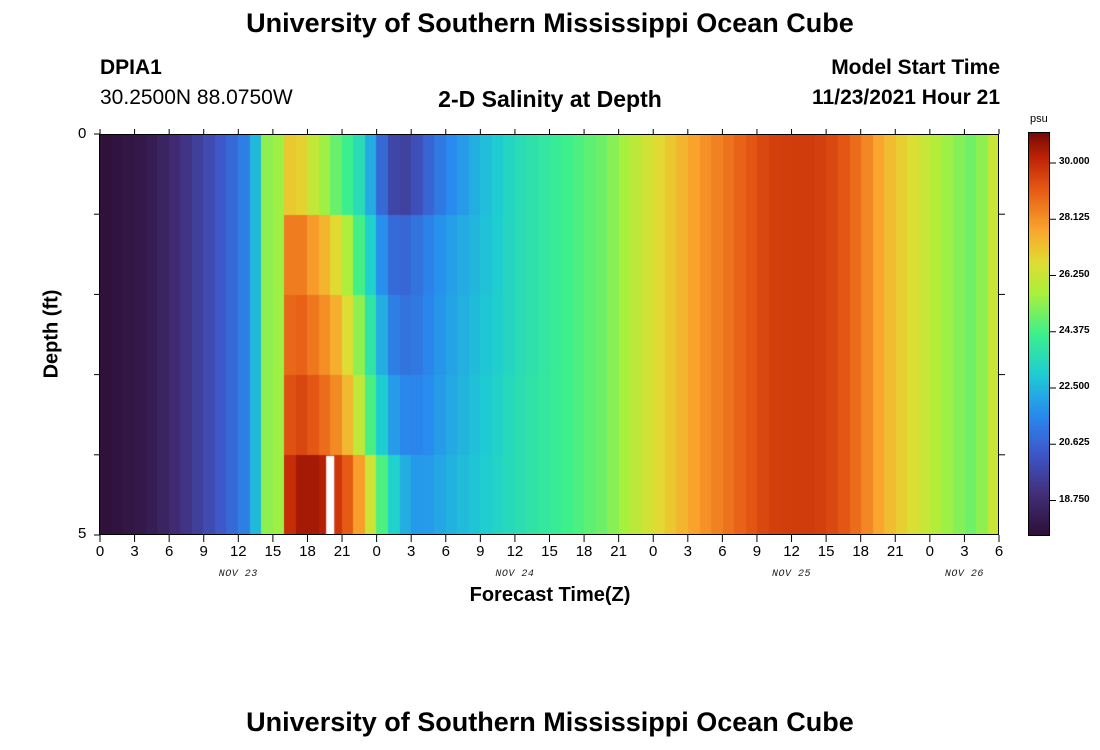 This screenshot has width=1100, height=750. What do you see at coordinates (1074, 161) in the screenshot?
I see `colorbar-tick-label: 30.000` at bounding box center [1074, 161].